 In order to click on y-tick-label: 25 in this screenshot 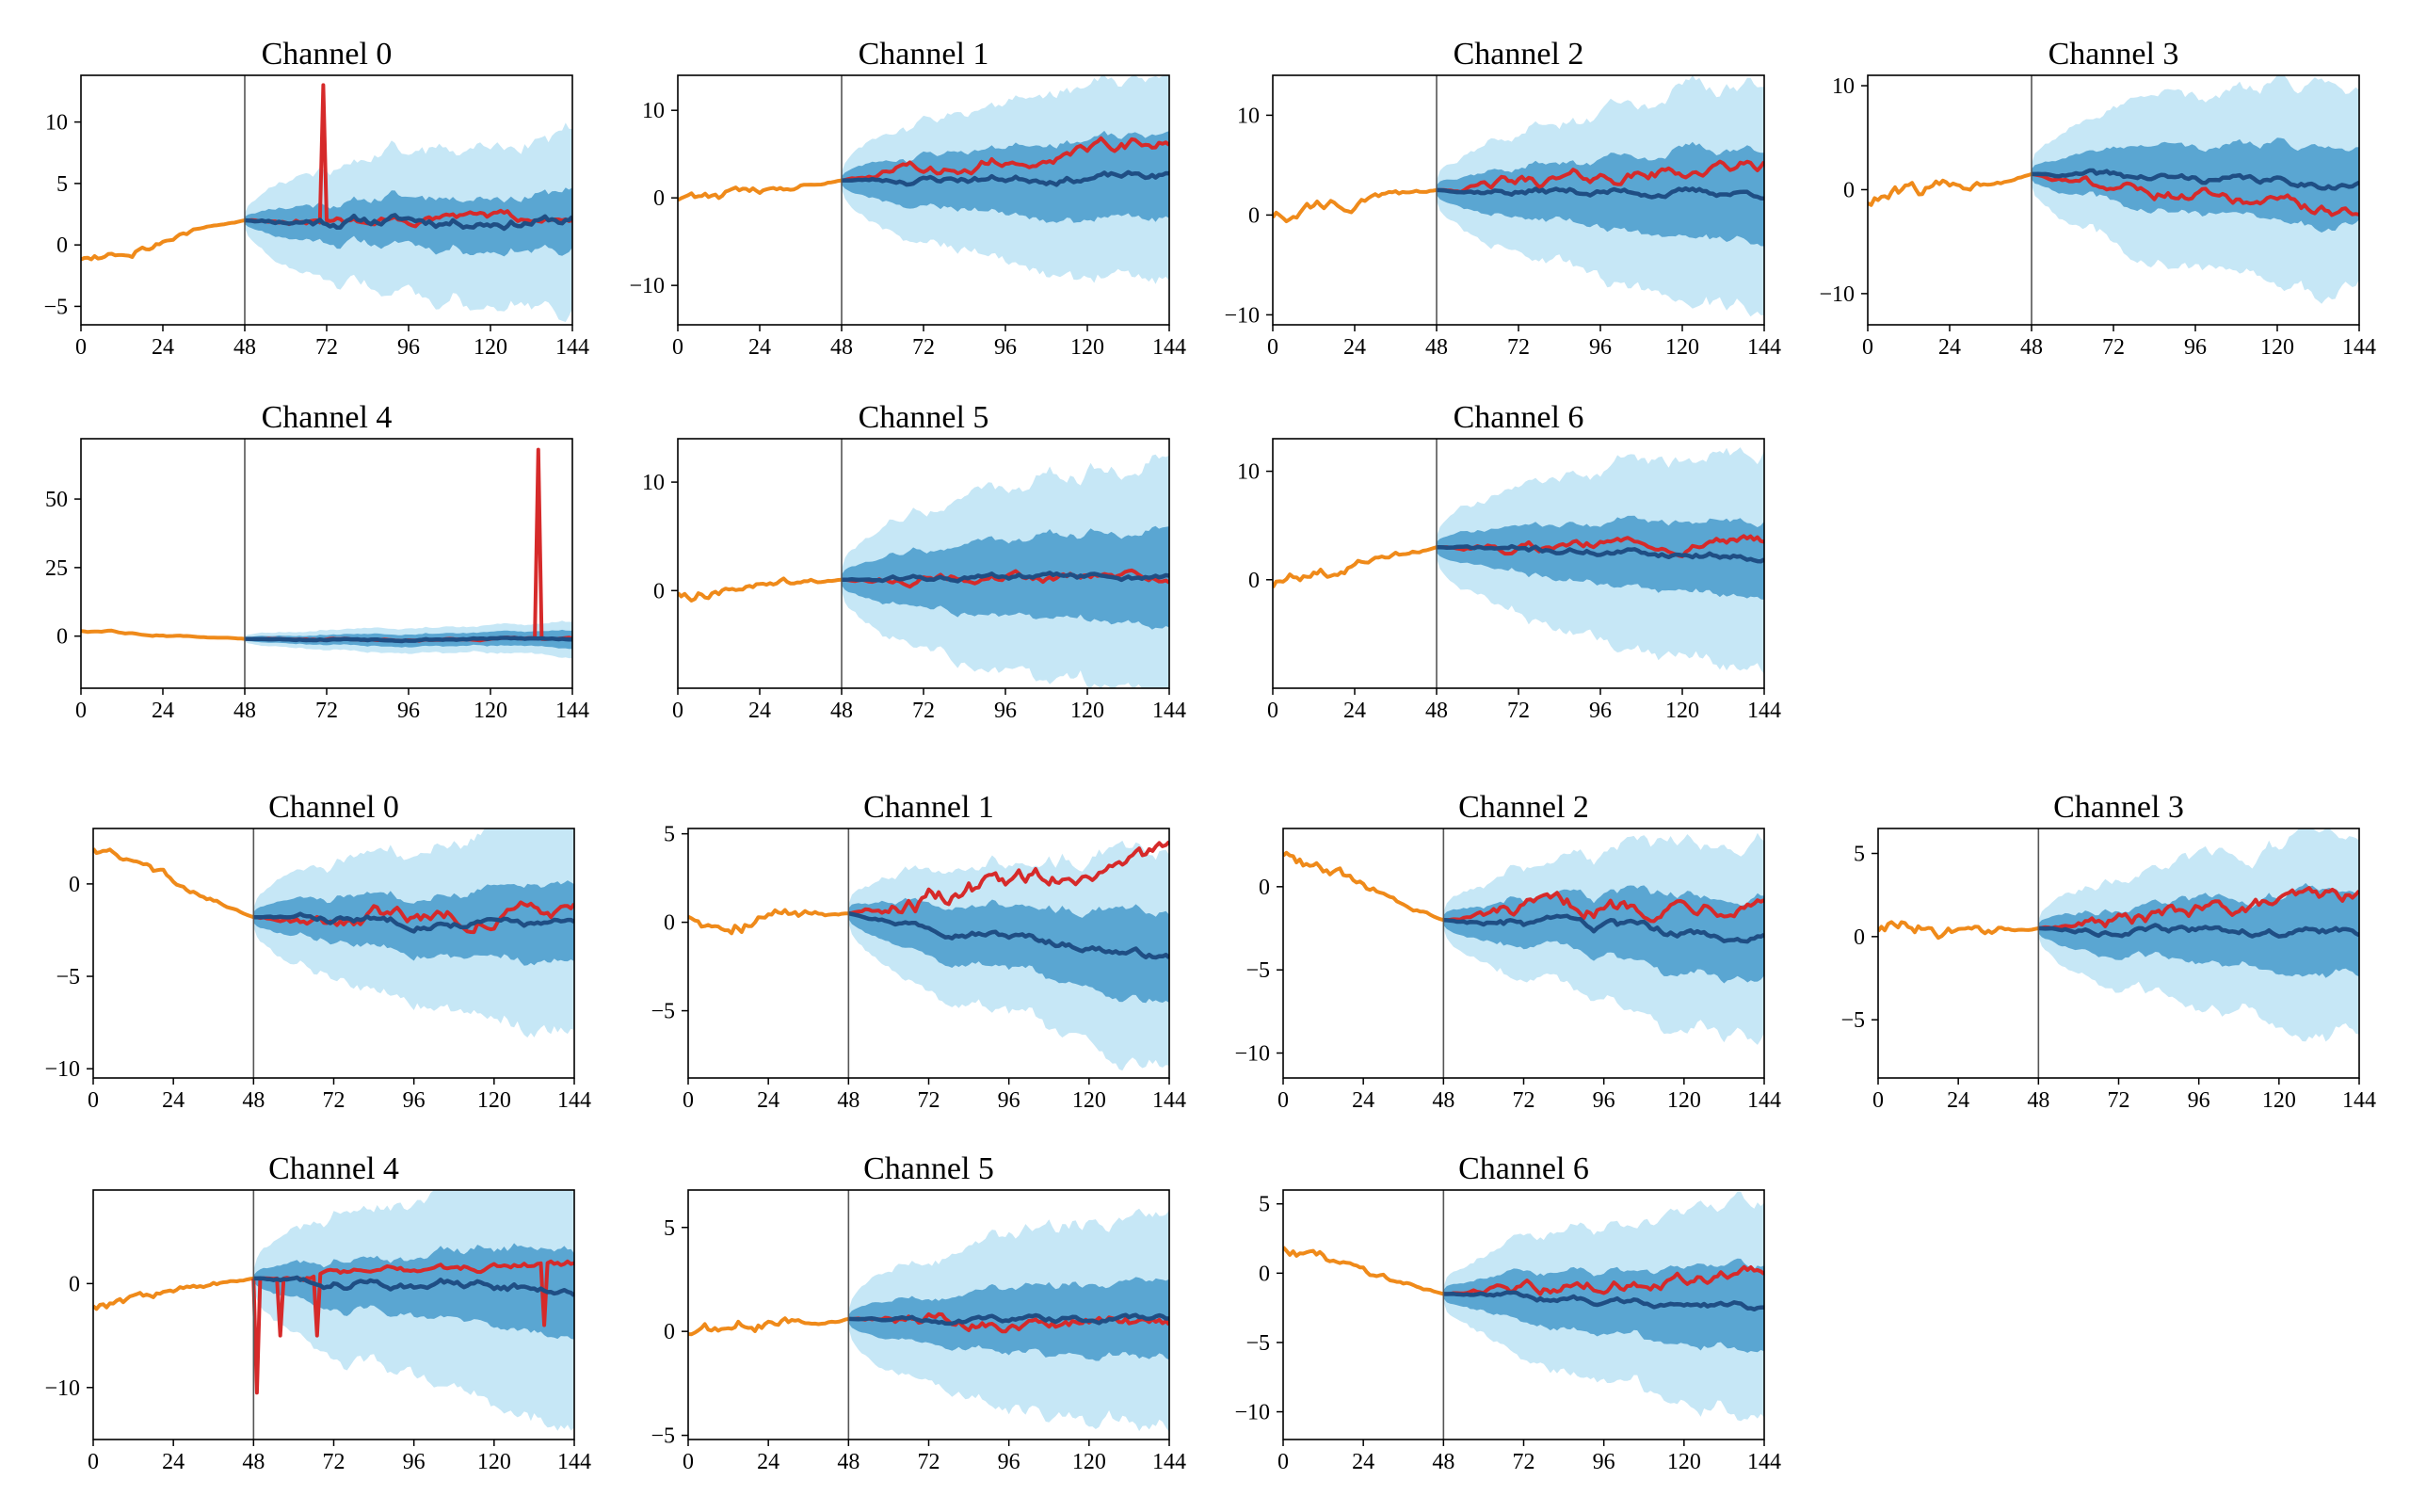, I will do `click(56, 568)`.